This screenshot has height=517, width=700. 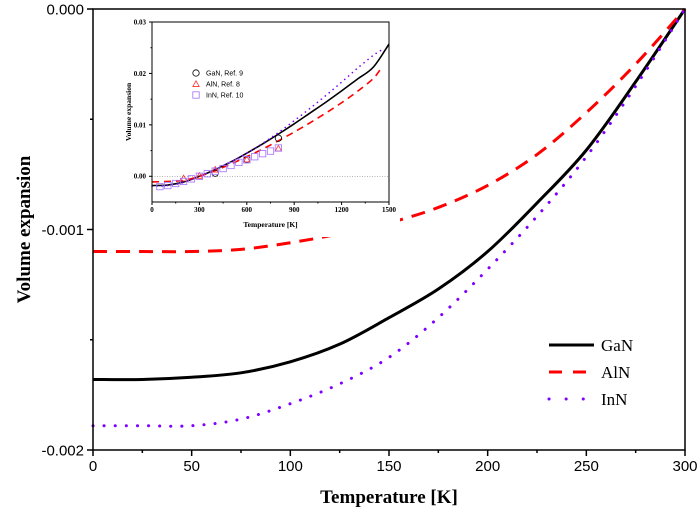 What do you see at coordinates (389, 497) in the screenshot?
I see `x-axis-label: Temperature [K]` at bounding box center [389, 497].